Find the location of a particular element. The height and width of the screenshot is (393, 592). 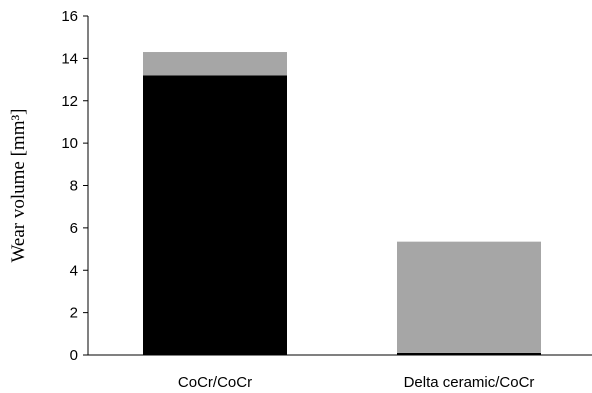

y-tick-label: 8 is located at coordinates (74, 186).